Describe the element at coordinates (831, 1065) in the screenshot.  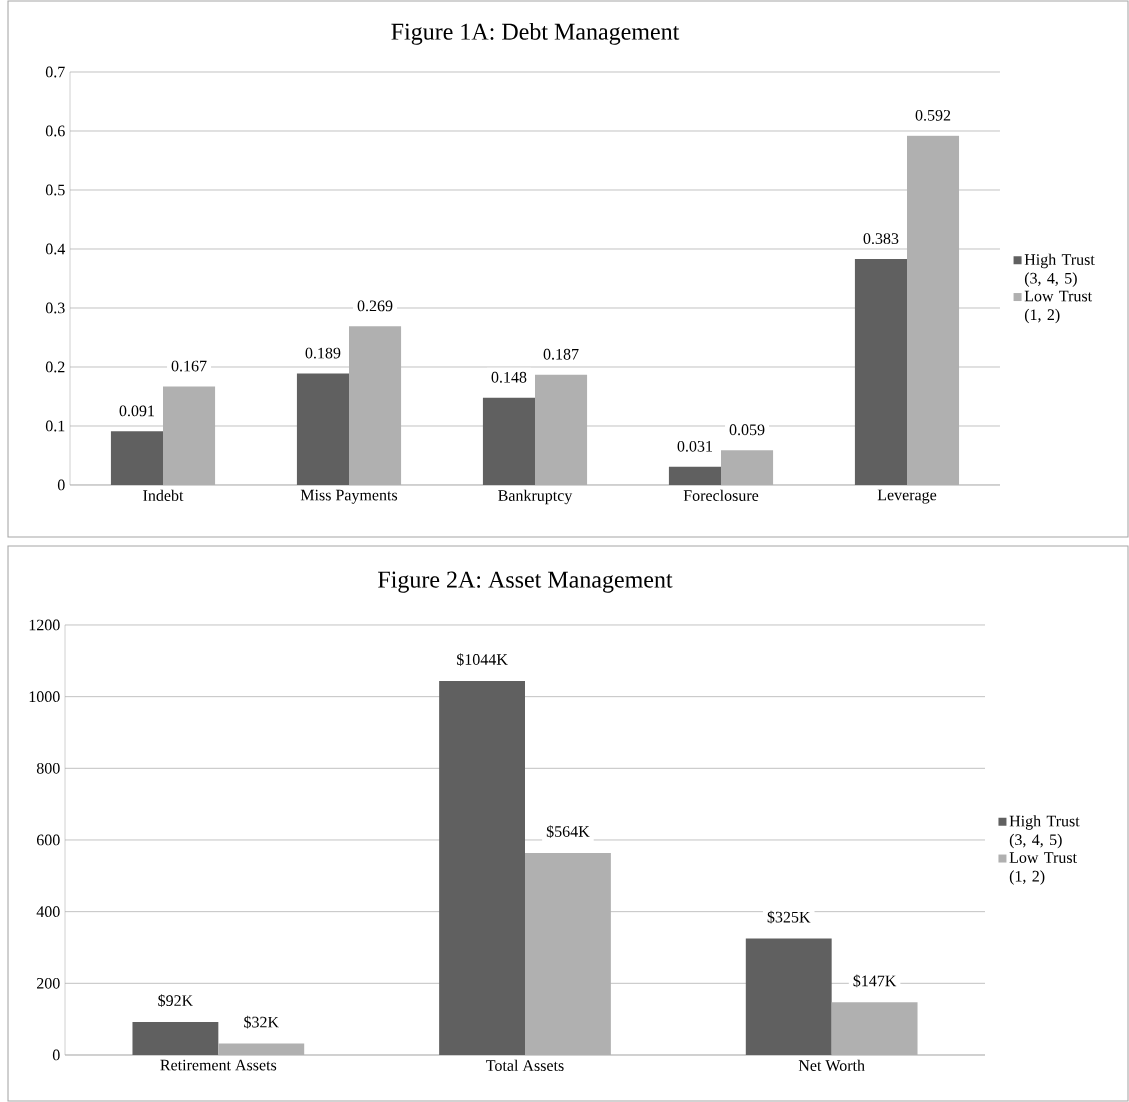
I see `x-tick-label: Net Worth` at that location.